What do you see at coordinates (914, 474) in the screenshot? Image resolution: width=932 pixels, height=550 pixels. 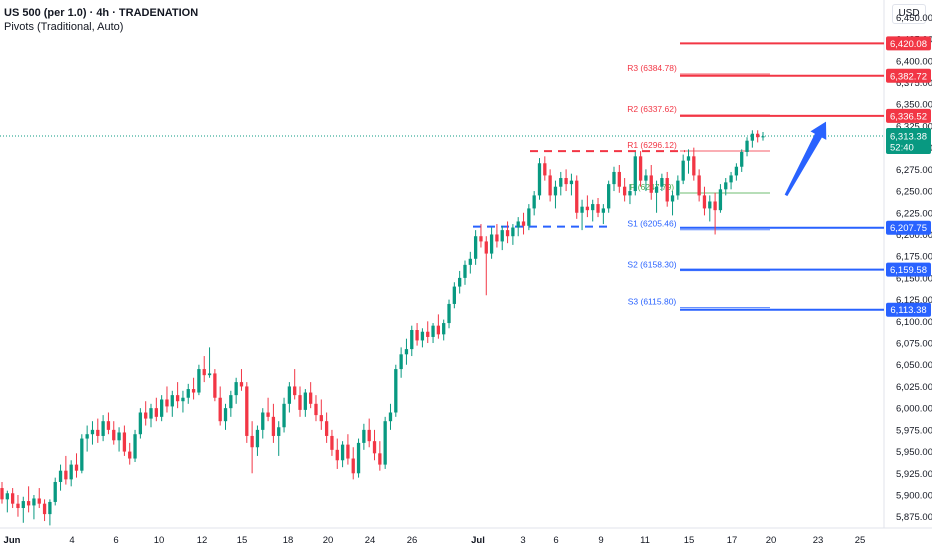 I see `y-tick-label: 5,925.00` at bounding box center [914, 474].